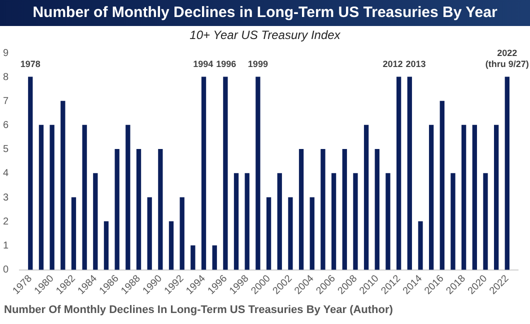 This screenshot has width=530, height=324. Describe the element at coordinates (265, 13) in the screenshot. I see `chart-title: Number of Monthly Declines in Long-Term US Treasuries By Year` at that location.